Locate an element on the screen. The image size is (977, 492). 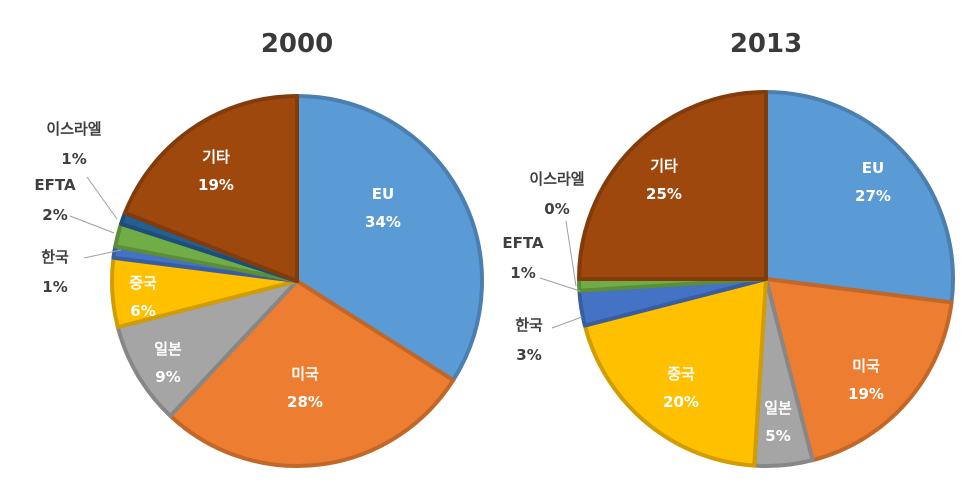
slice-value-other: 25% is located at coordinates (664, 194).